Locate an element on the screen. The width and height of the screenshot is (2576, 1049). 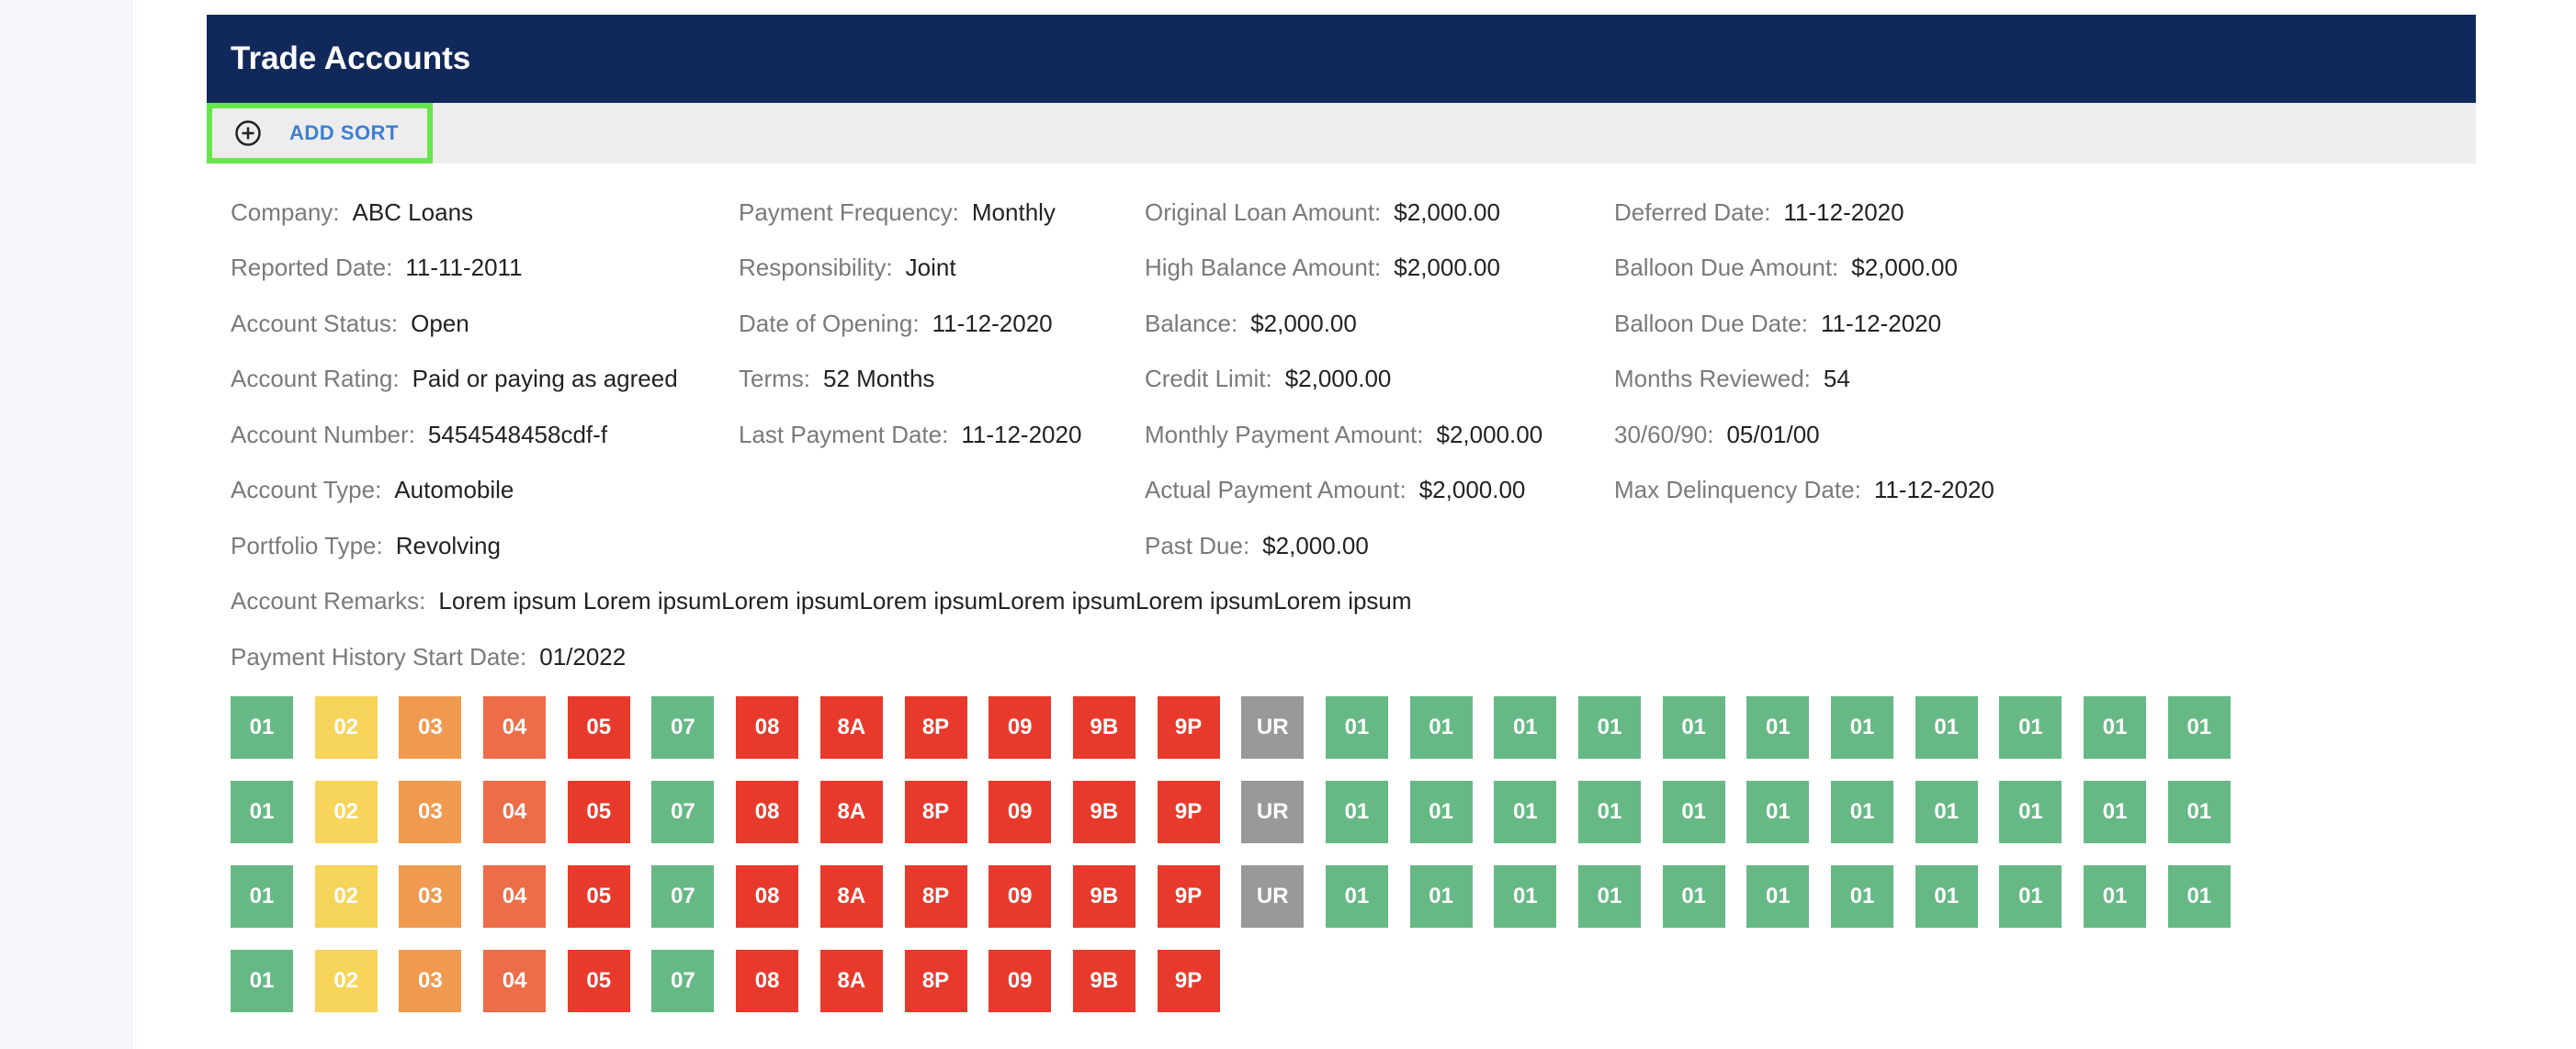
panel-title: Trade Accounts is located at coordinates (351, 58).